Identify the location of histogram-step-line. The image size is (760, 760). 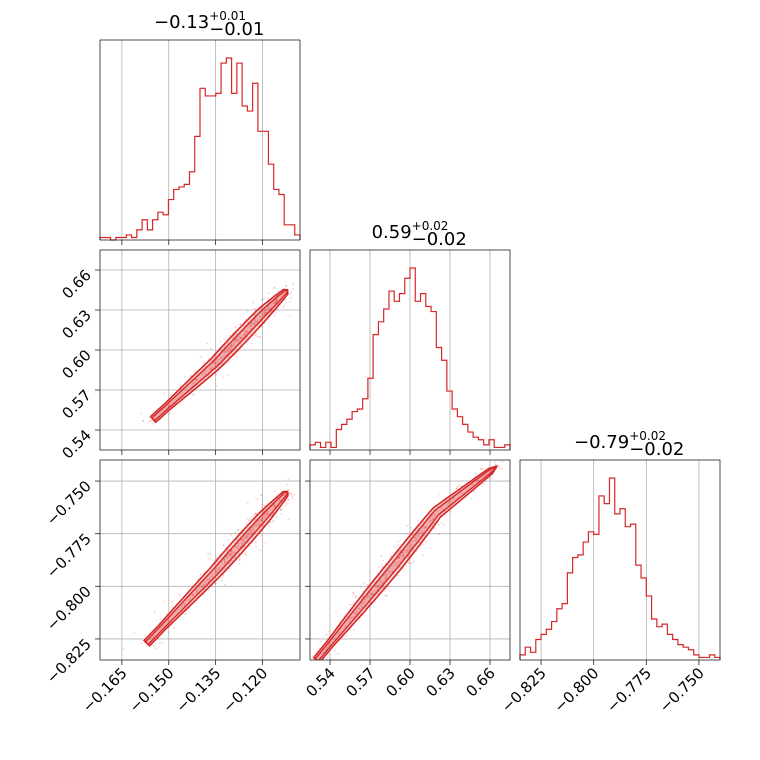
(410, 358).